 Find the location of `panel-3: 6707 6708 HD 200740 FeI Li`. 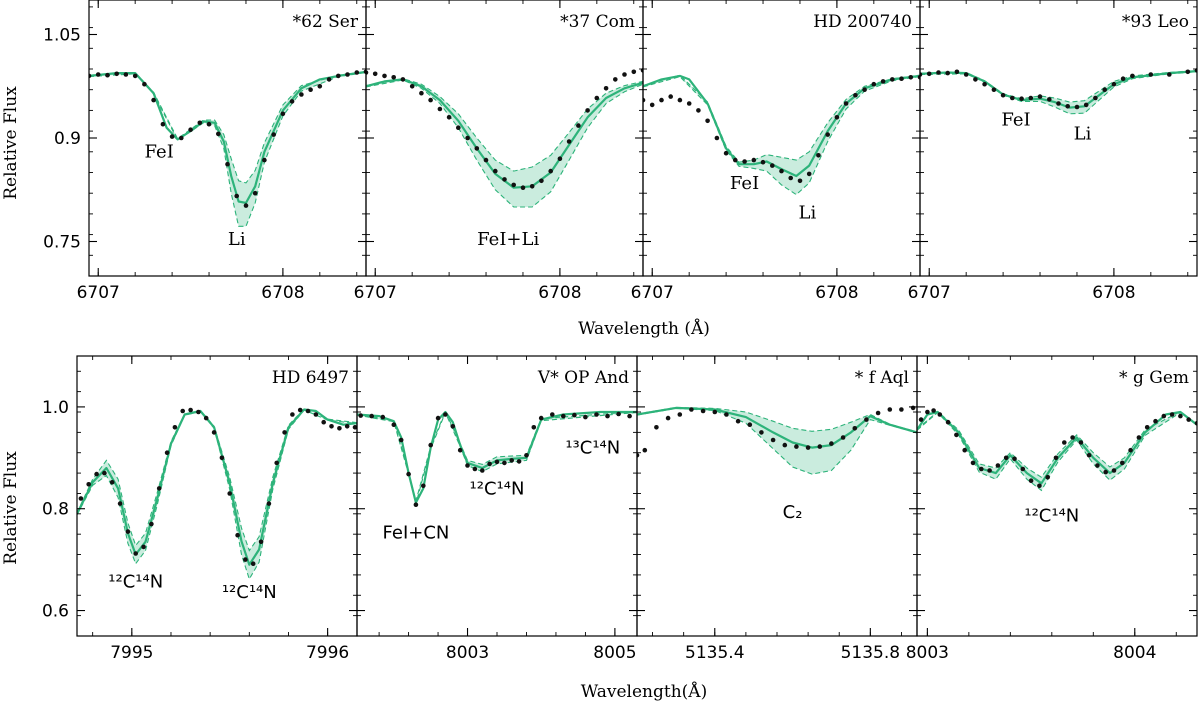

panel-3: 6707 6708 HD 200740 FeI Li is located at coordinates (776, 151).